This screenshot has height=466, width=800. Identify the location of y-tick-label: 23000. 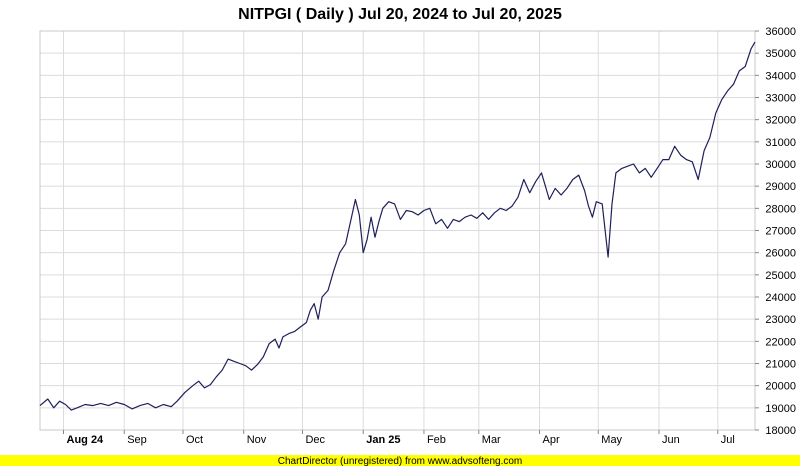
(780, 320).